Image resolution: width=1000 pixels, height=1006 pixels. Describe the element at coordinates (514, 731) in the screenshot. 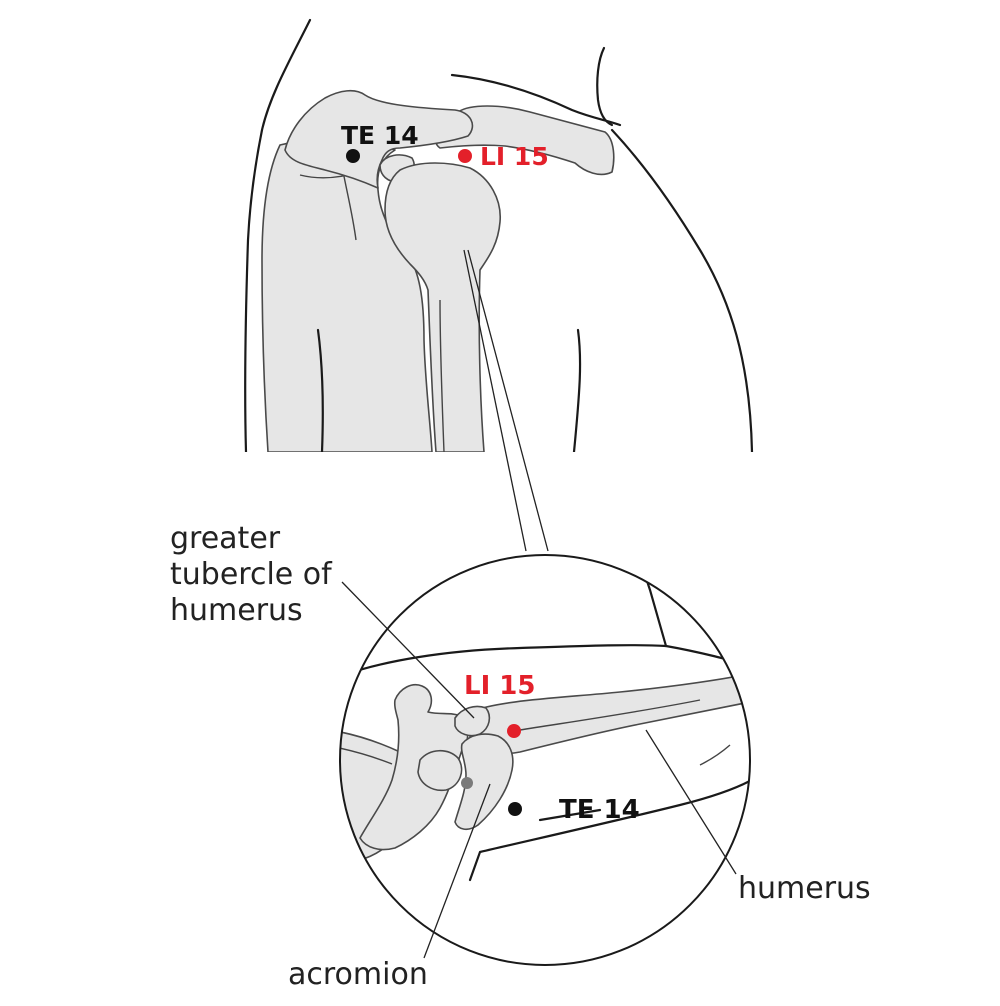

I see `inset-li15-point` at that location.